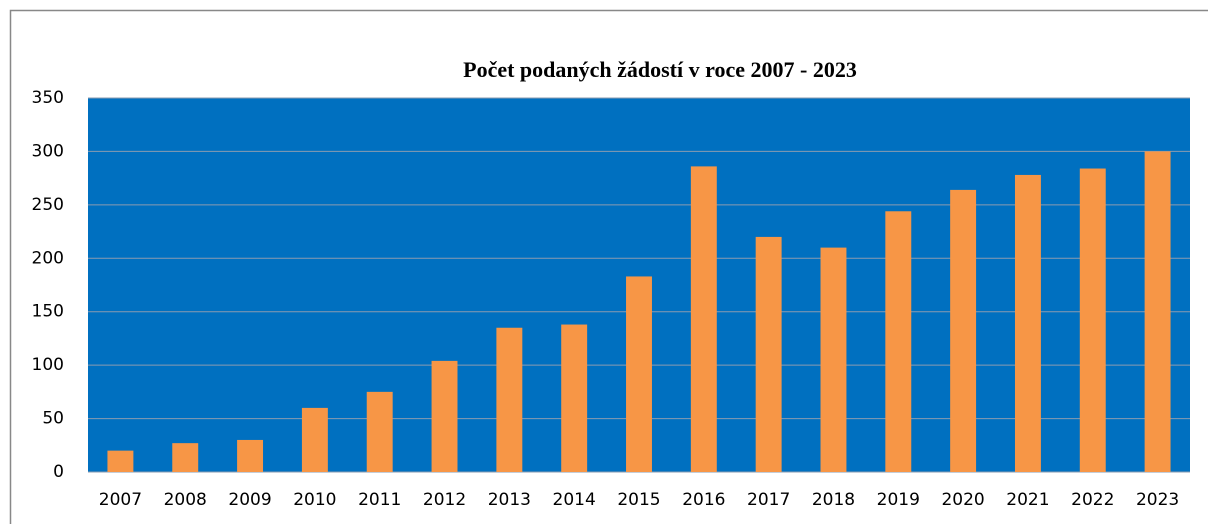 The image size is (1208, 528). Describe the element at coordinates (48, 98) in the screenshot. I see `y-tick-label: 350` at that location.